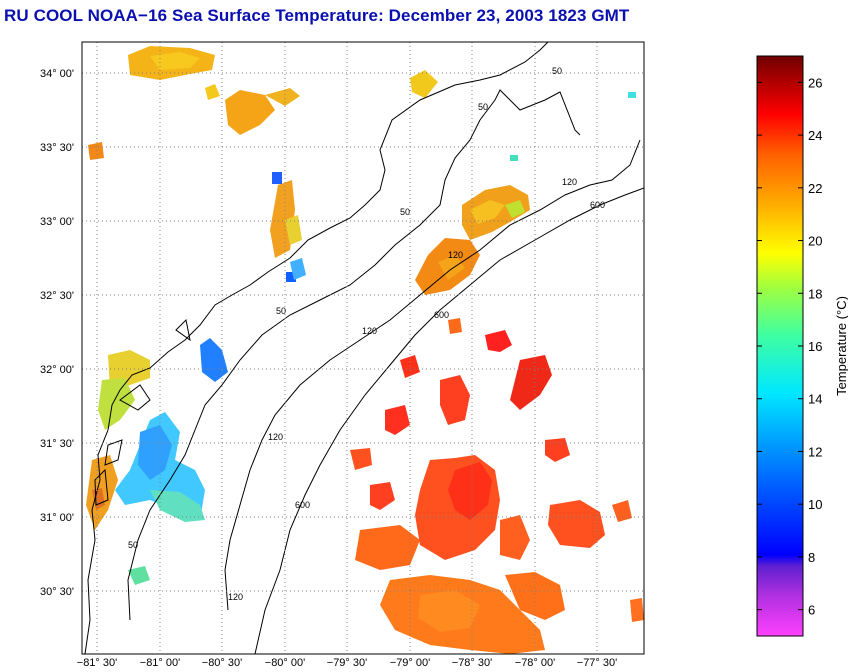  What do you see at coordinates (57, 444) in the screenshot?
I see `lat-tick-label: 31° 30'` at bounding box center [57, 444].